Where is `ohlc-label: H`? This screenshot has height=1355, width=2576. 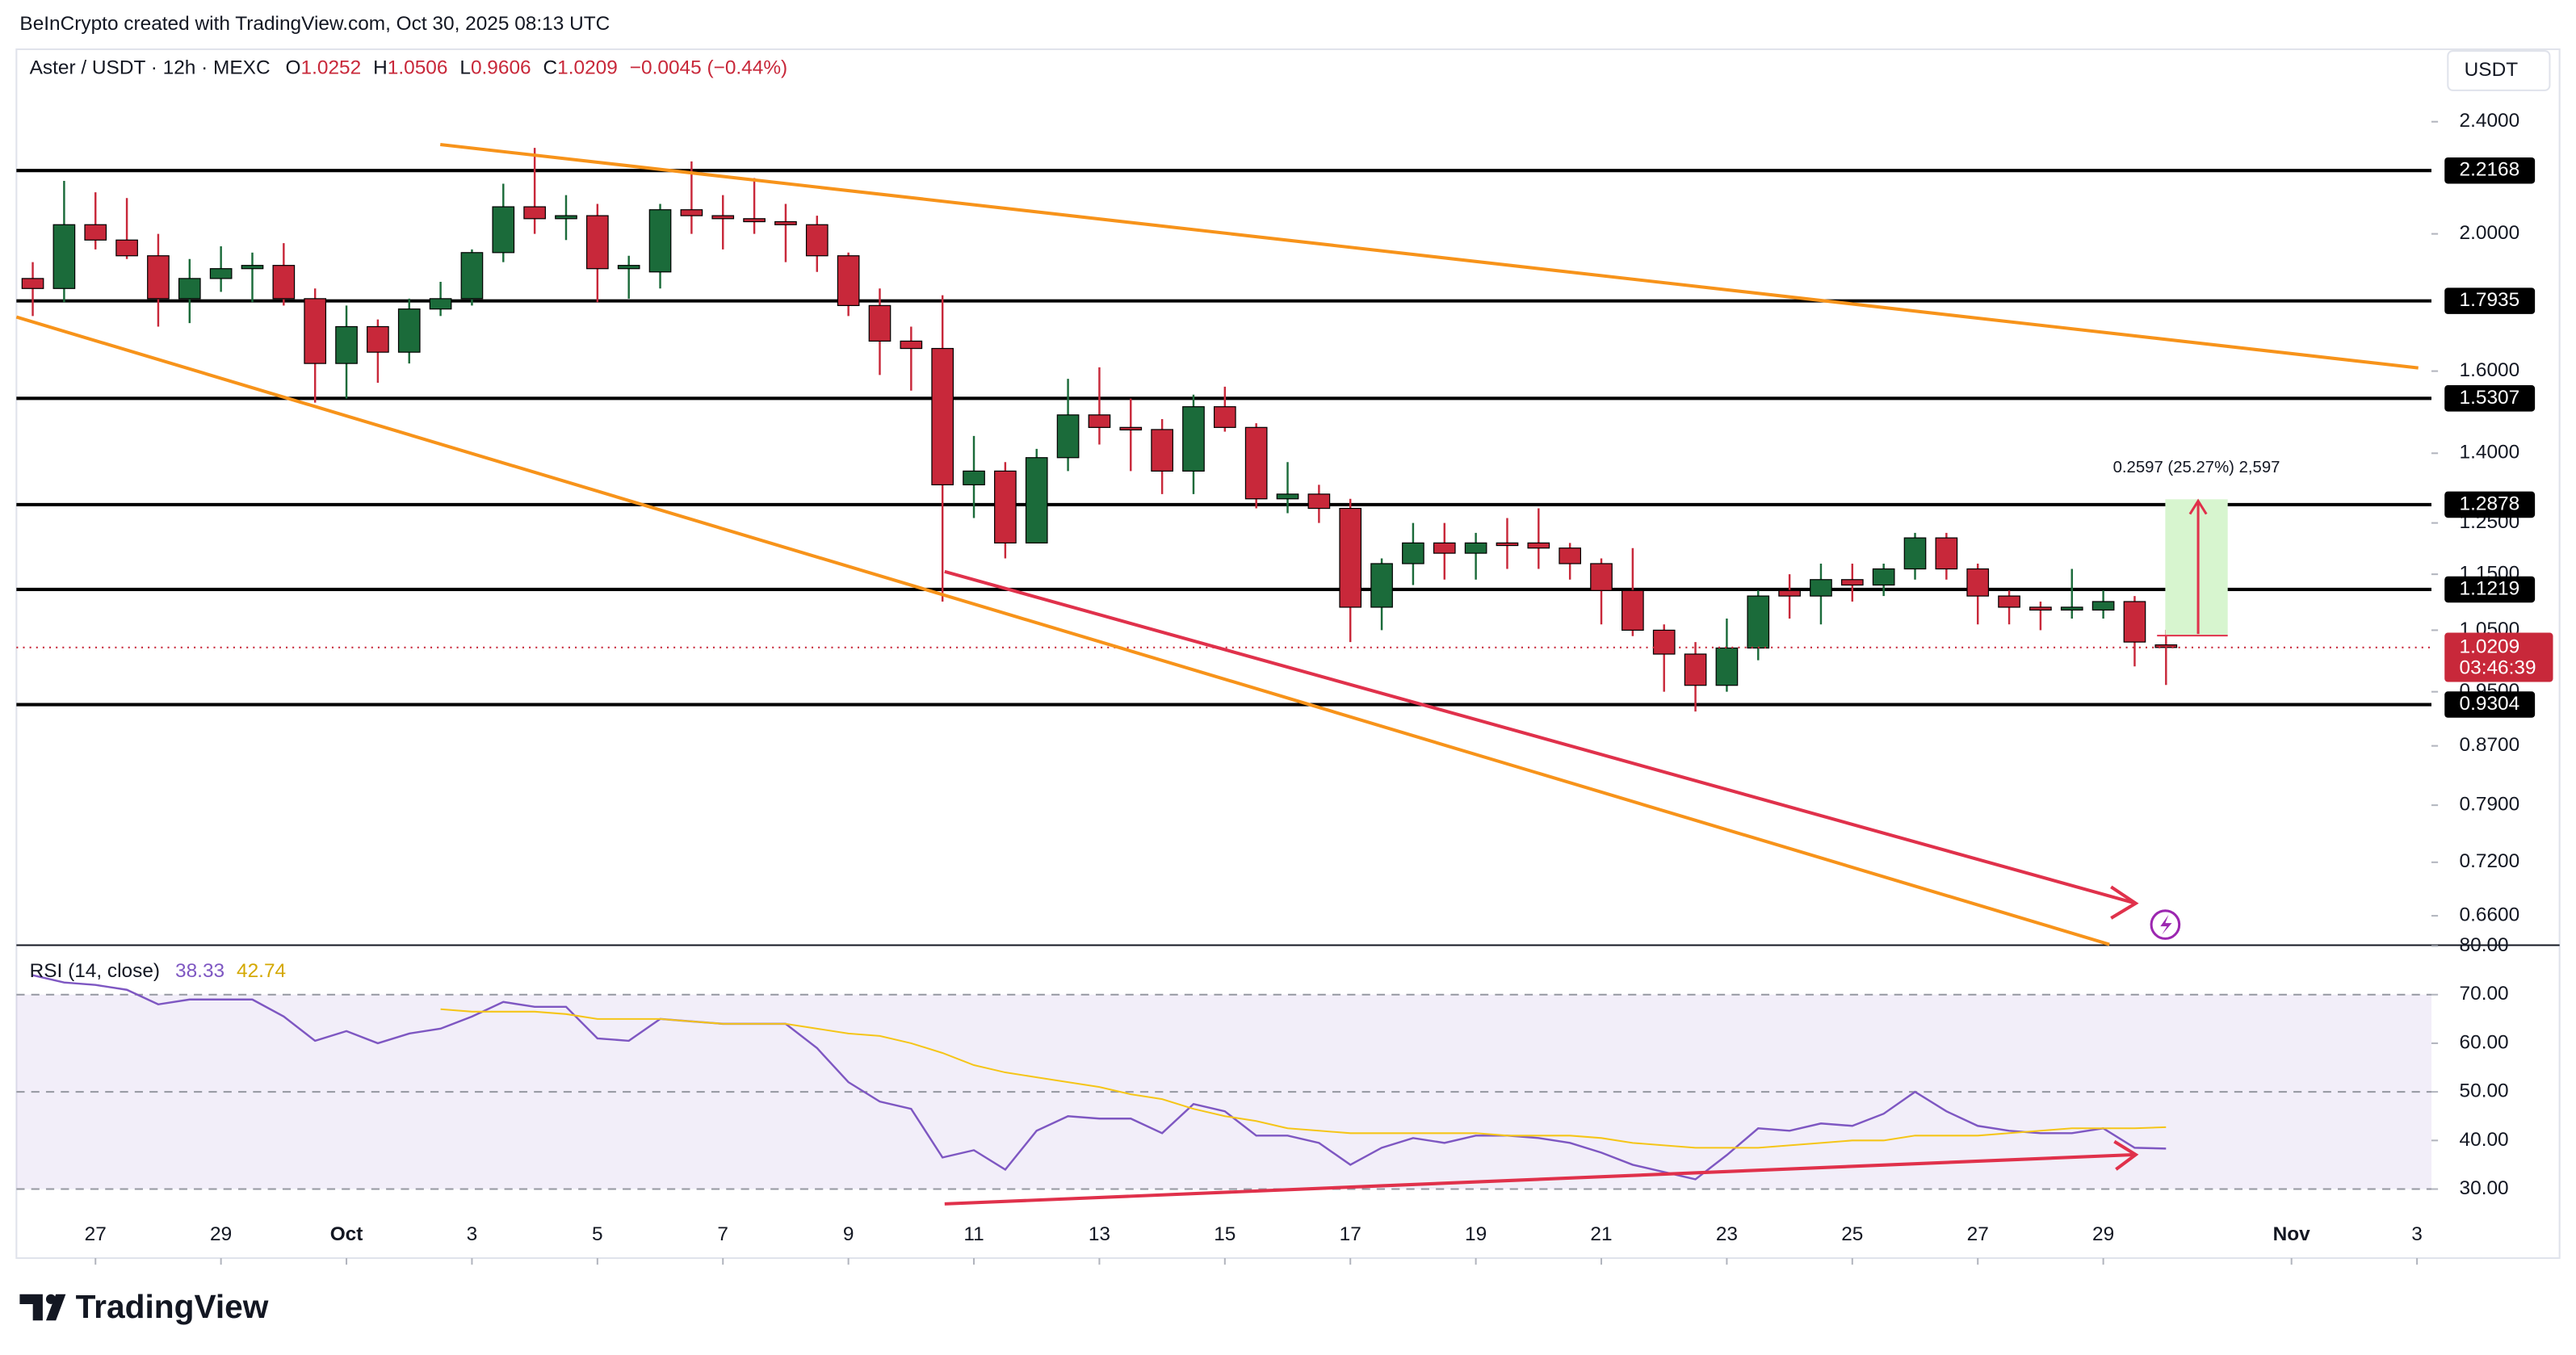
ohlc-label: H is located at coordinates (380, 68).